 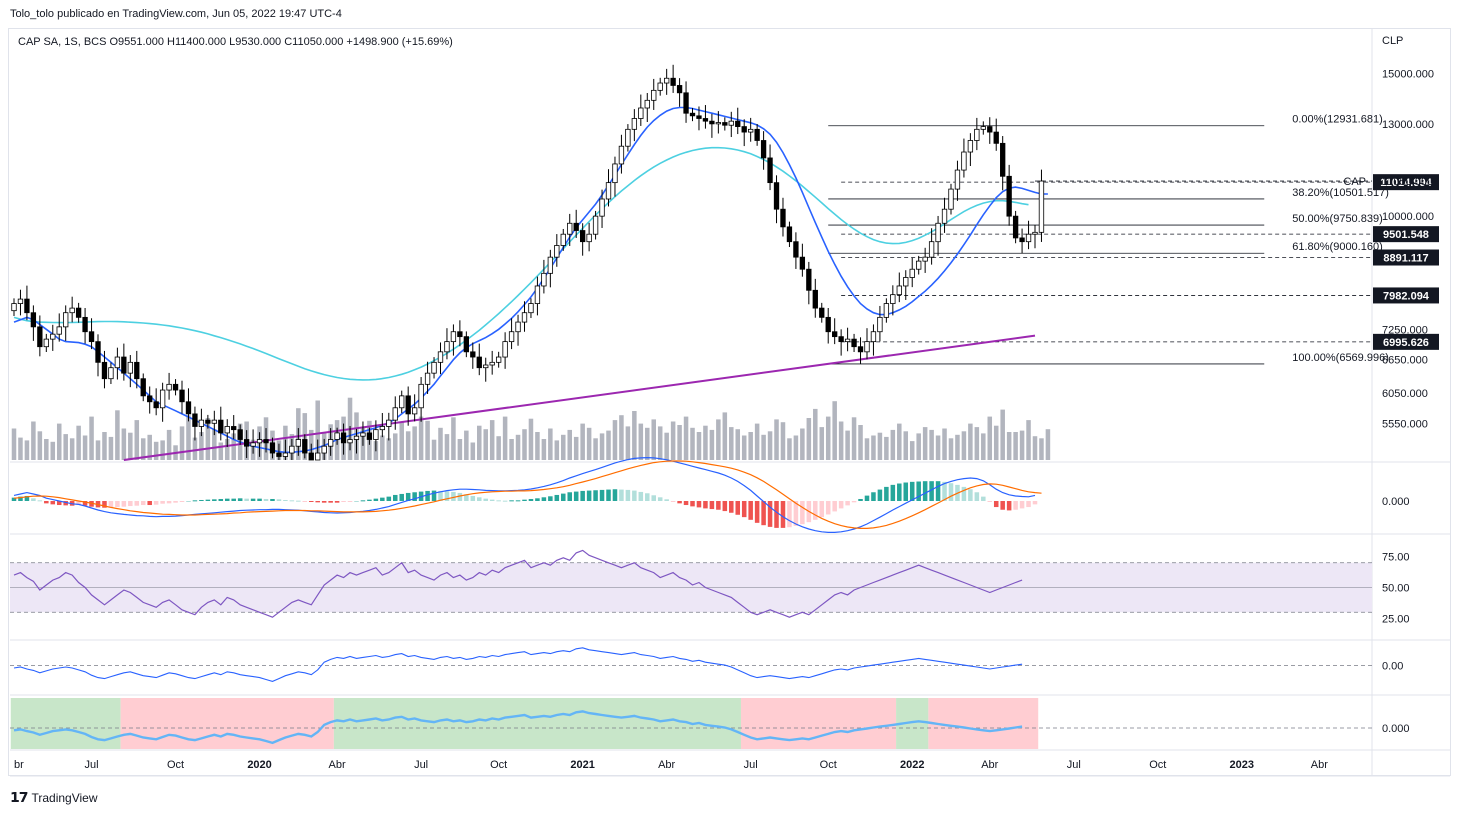 I want to click on tradingview-logo-icon: 𝟭𝟳, so click(x=19, y=797).